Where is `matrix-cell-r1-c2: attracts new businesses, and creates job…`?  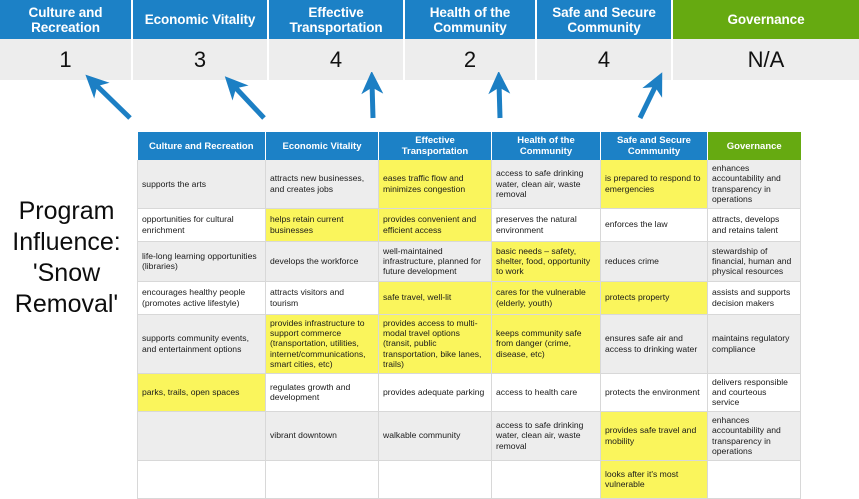 matrix-cell-r1-c2: attracts new businesses, and creates job… is located at coordinates (322, 184).